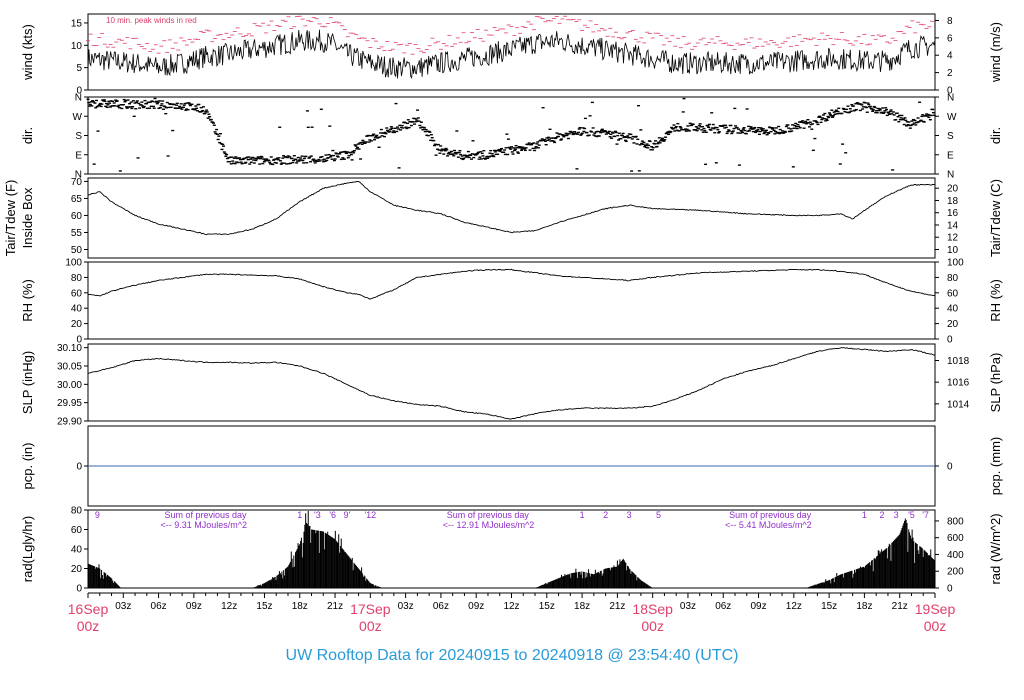 This screenshot has width=1024, height=700. I want to click on wind-left-tick-label: 5, so click(79, 68).